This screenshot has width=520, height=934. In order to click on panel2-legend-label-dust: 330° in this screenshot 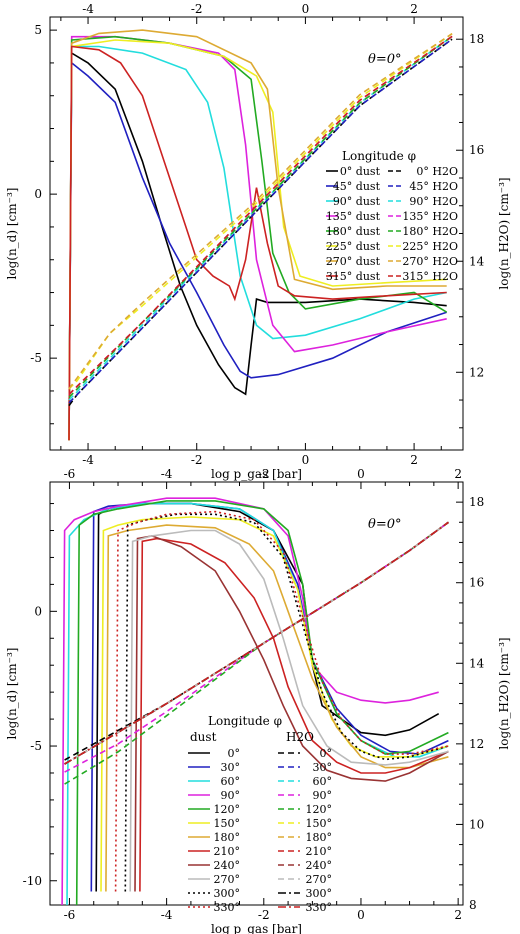, I will do `click(227, 907)`.